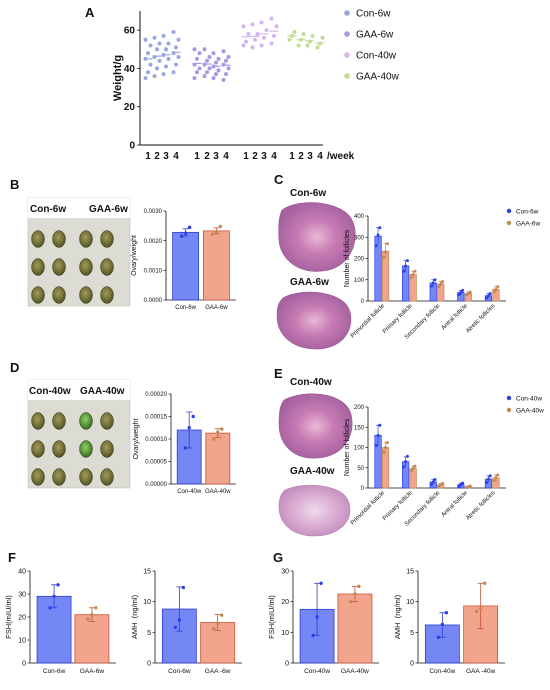 The image size is (550, 690). I want to click on y-tick-label: 300, so click(359, 238).